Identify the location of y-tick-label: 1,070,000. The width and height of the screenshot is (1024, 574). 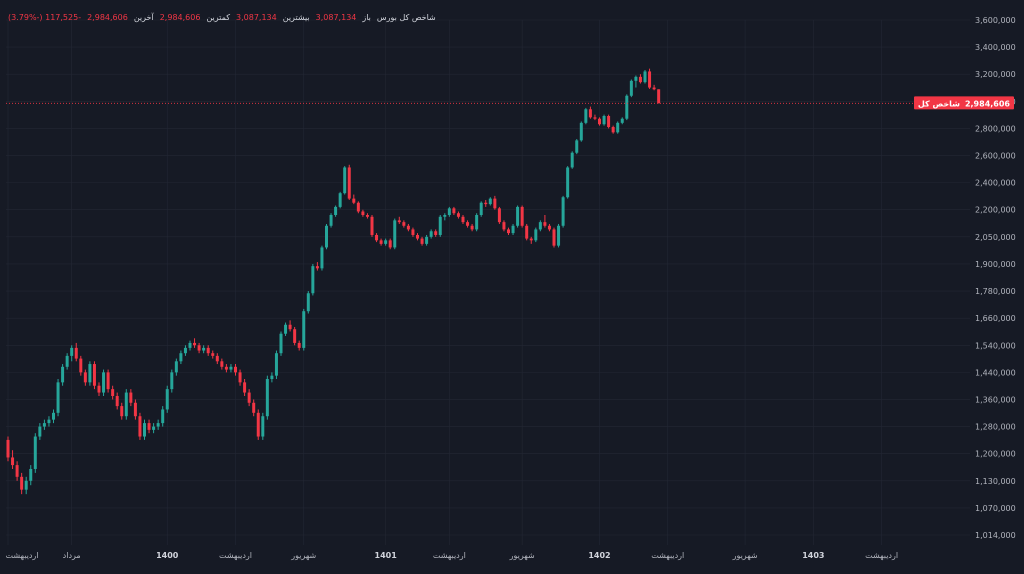
(995, 508).